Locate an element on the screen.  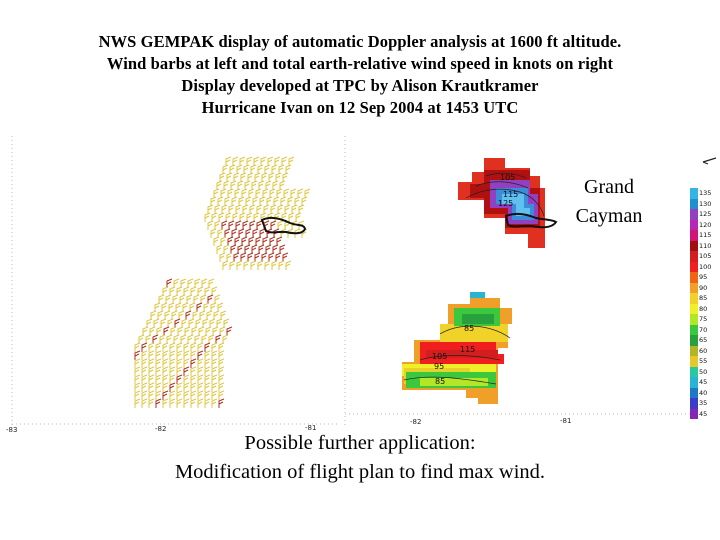
contour-labels-north: 105 115 125 is located at coordinates (508, 190).